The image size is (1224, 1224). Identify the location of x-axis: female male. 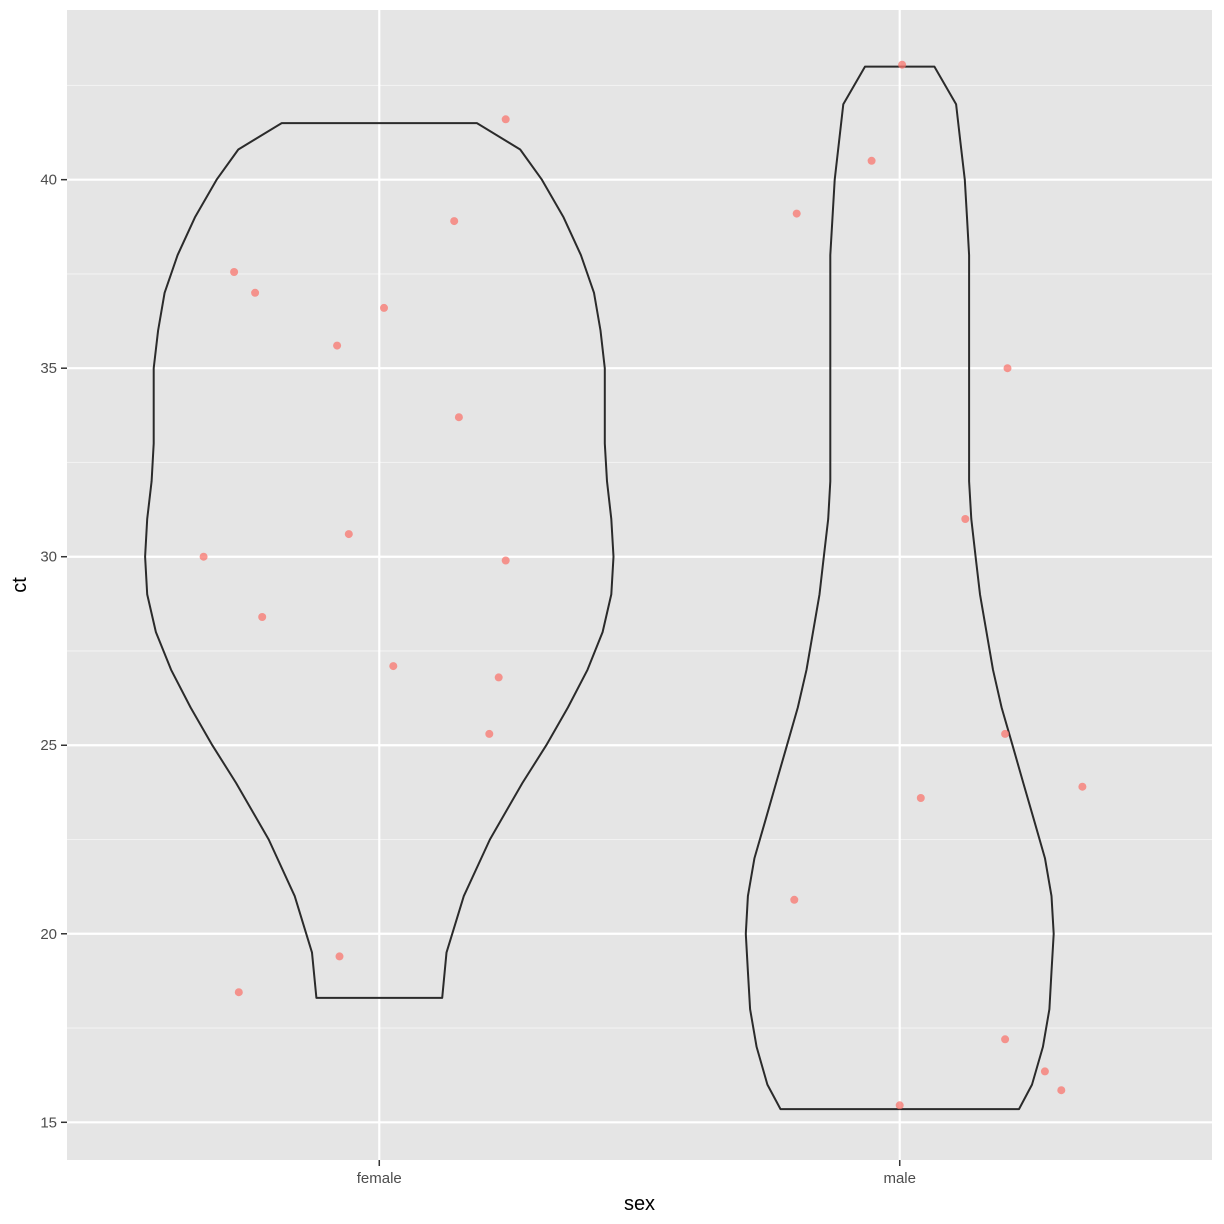
(636, 1173).